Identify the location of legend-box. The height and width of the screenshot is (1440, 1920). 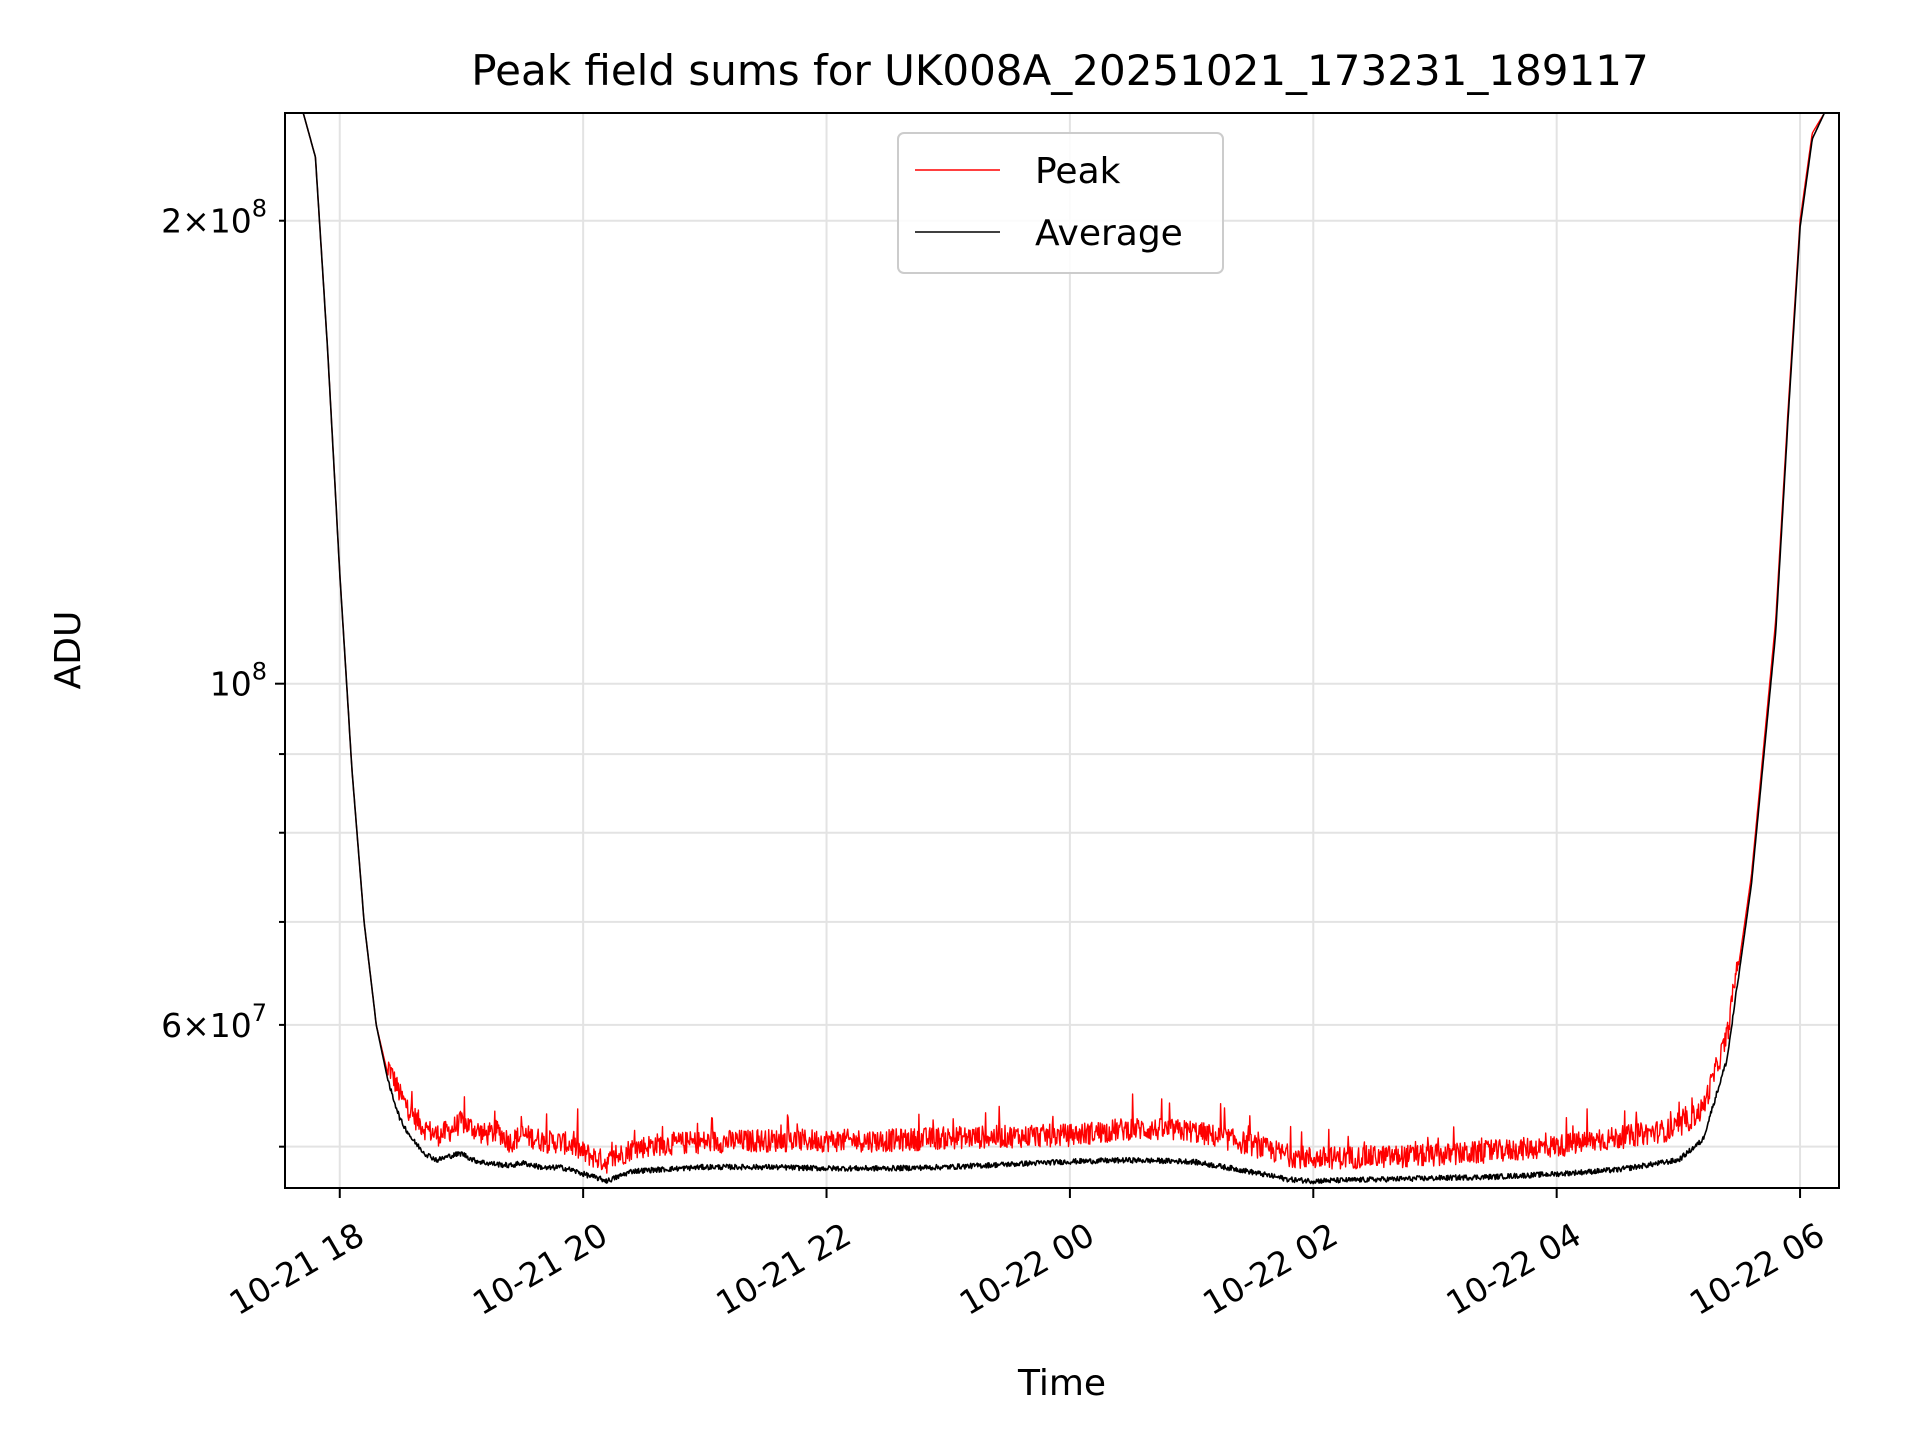
(1060, 203).